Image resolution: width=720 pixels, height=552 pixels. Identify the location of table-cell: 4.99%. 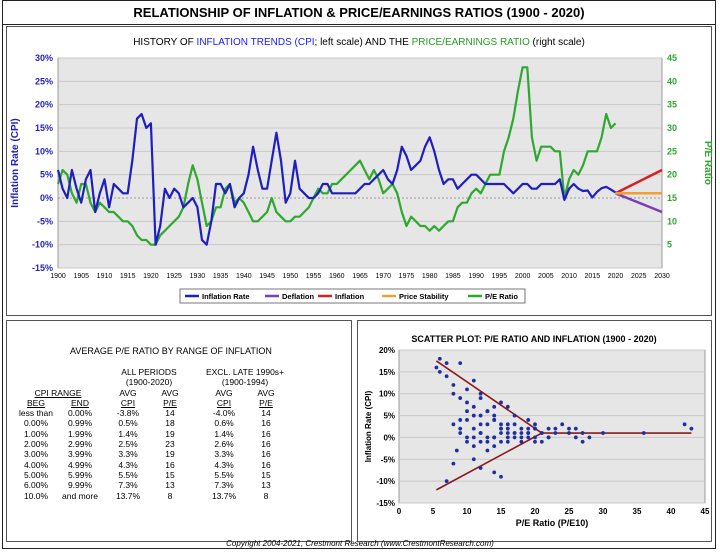
(80, 464).